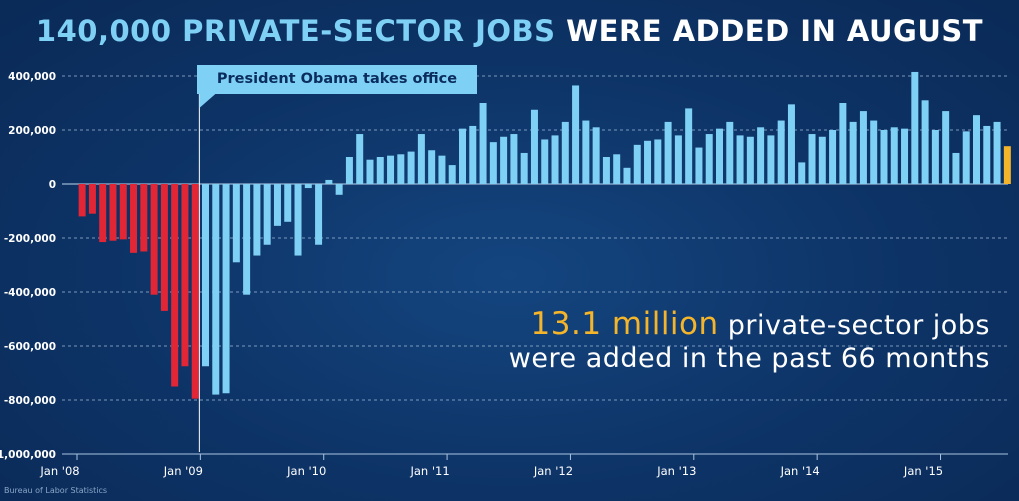 This screenshot has height=501, width=1019. I want to click on y-tick-label: 400,000, so click(32, 77).